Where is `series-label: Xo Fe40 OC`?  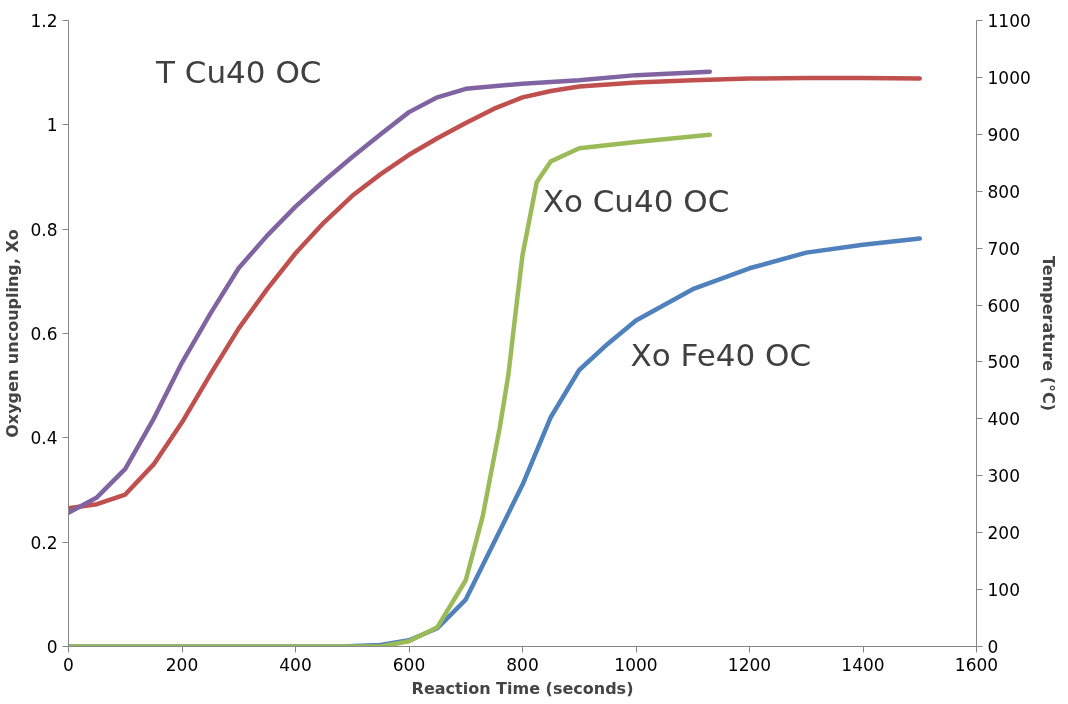
series-label: Xo Fe40 OC is located at coordinates (721, 354).